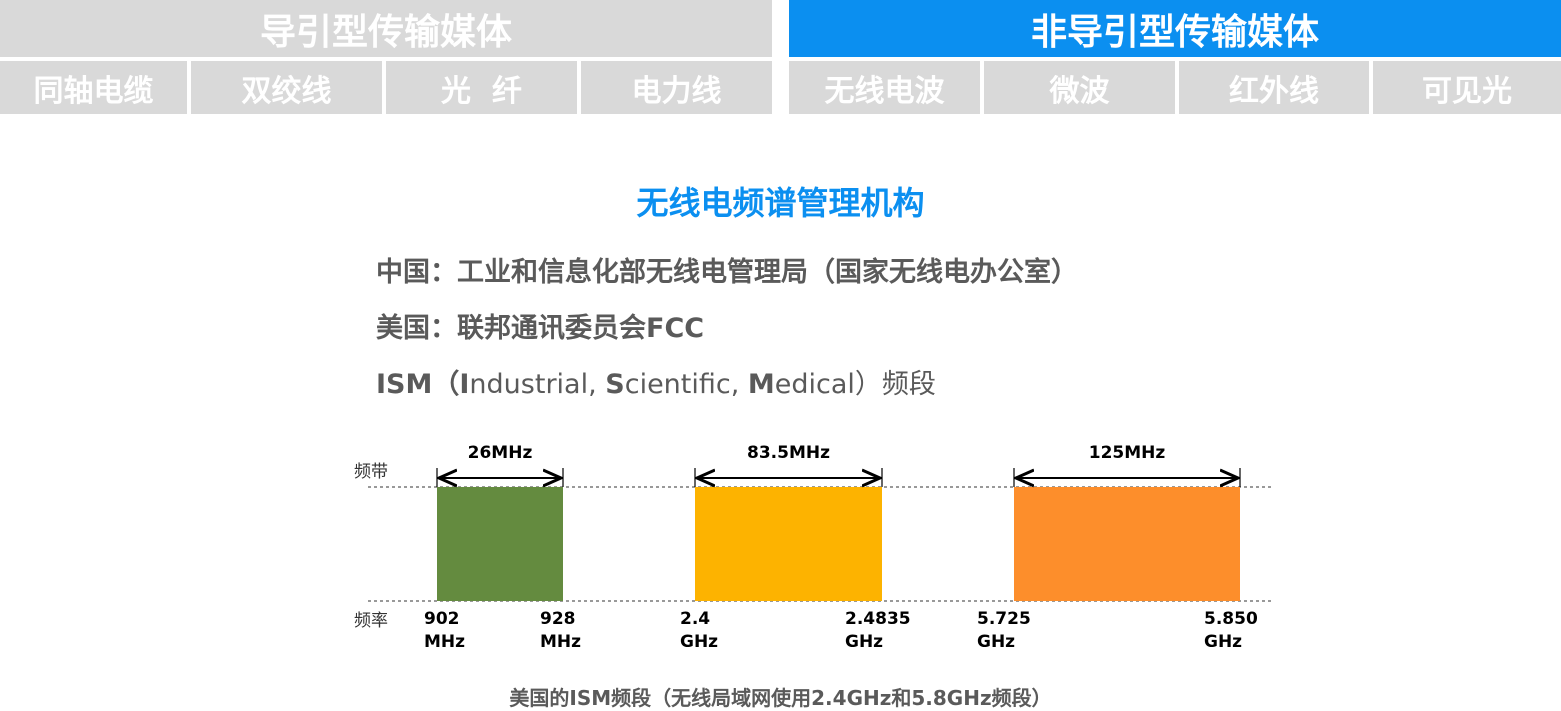 This screenshot has height=711, width=1561. I want to click on guided-media-title: 导引型传输媒体, so click(386, 28).